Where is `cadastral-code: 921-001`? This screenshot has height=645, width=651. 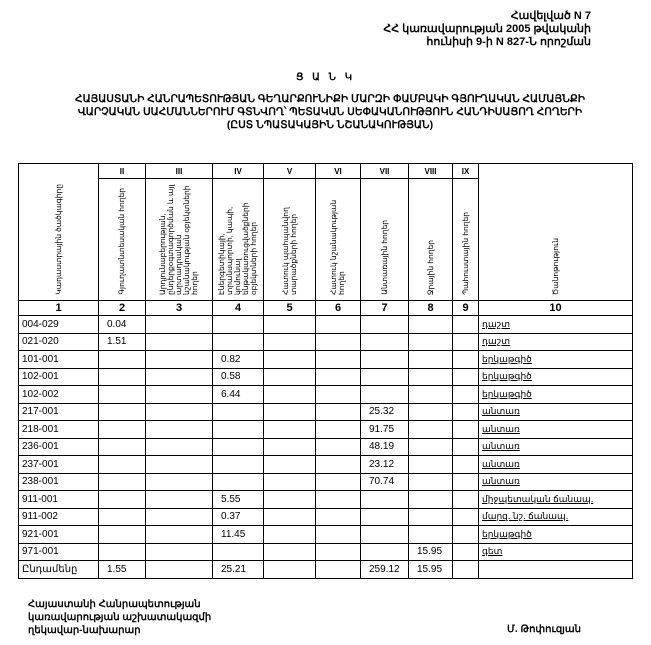 cadastral-code: 921-001 is located at coordinates (58, 534).